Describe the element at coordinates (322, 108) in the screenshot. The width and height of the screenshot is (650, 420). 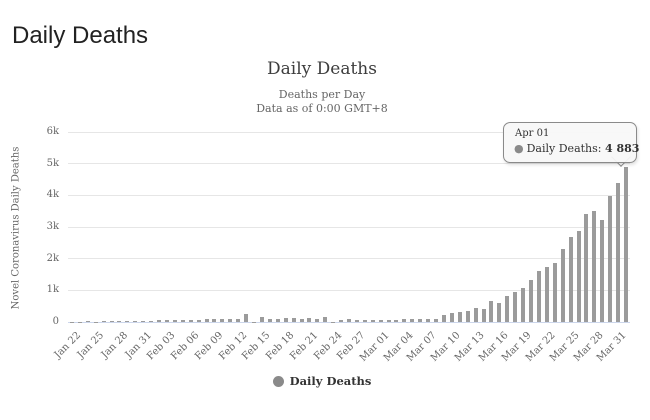
I see `chart-subtitle-line2: Data as of 0:00 GMT+8` at that location.